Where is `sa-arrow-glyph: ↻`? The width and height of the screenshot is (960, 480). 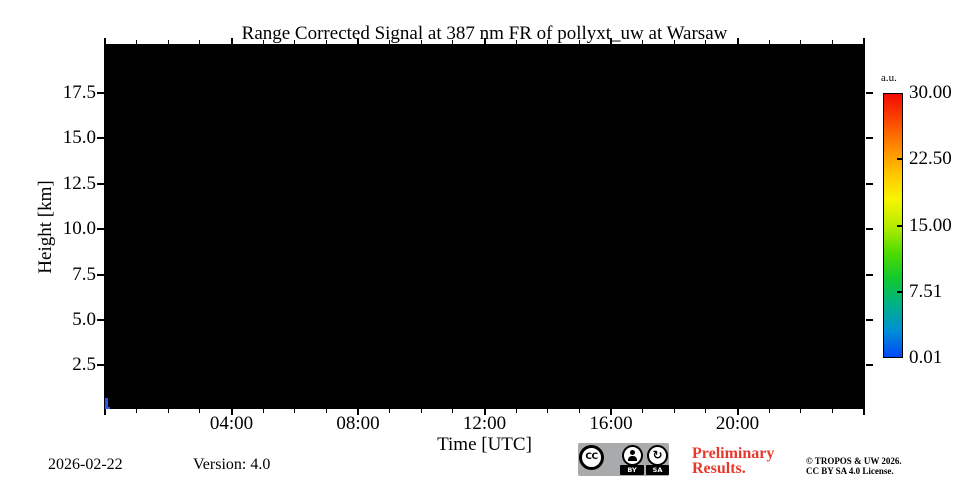 sa-arrow-glyph: ↻ is located at coordinates (657, 455).